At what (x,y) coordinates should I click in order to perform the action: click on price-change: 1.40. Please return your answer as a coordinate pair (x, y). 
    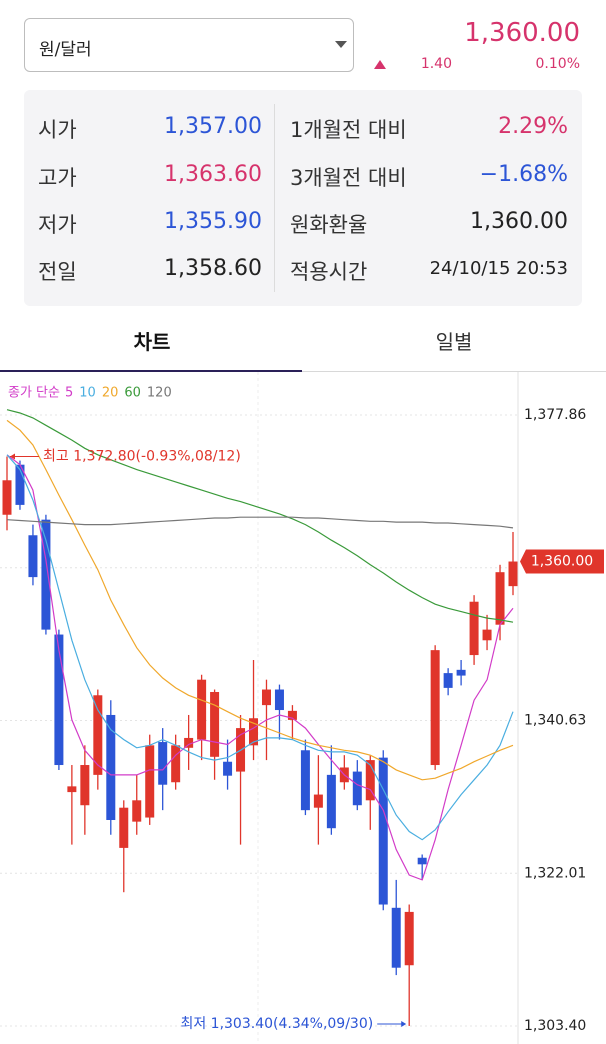
    Looking at the image, I should click on (436, 64).